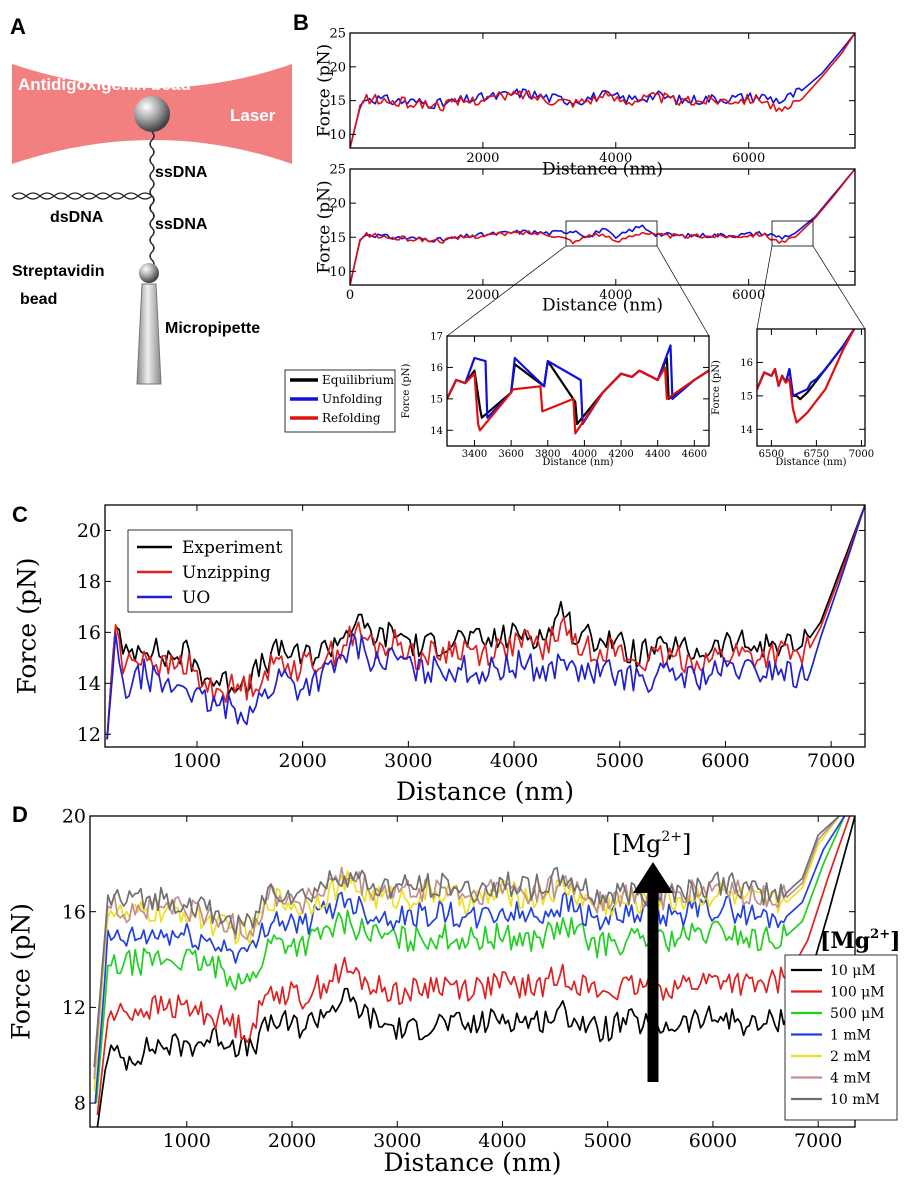 The height and width of the screenshot is (1184, 904). I want to click on x-tick-label: 0, so click(350, 295).